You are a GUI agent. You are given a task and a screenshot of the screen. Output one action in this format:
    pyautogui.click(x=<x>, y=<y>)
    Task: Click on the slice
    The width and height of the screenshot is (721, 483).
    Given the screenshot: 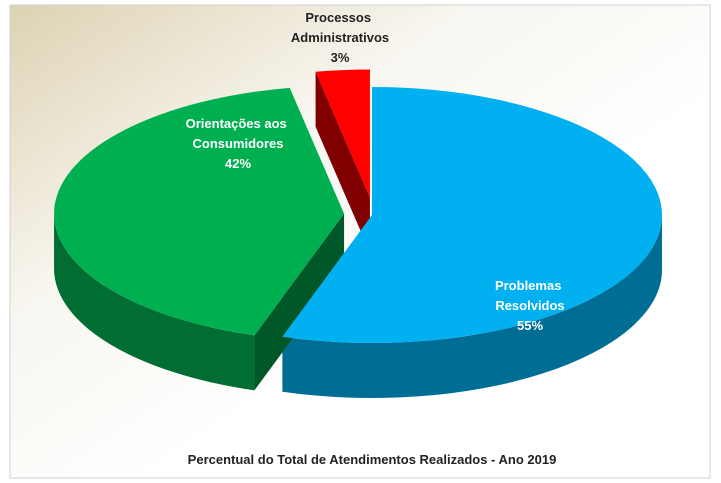 What is the action you would take?
    pyautogui.click(x=342, y=133)
    